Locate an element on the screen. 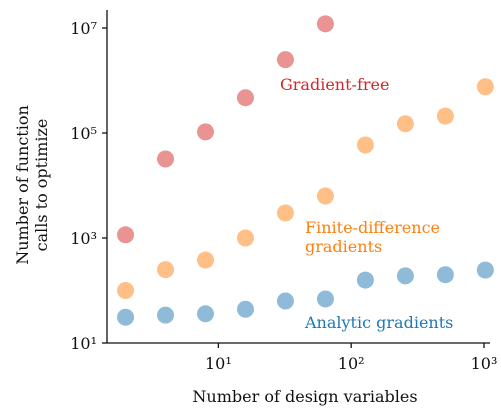  x-tick-label: 10¹ is located at coordinates (218, 363).